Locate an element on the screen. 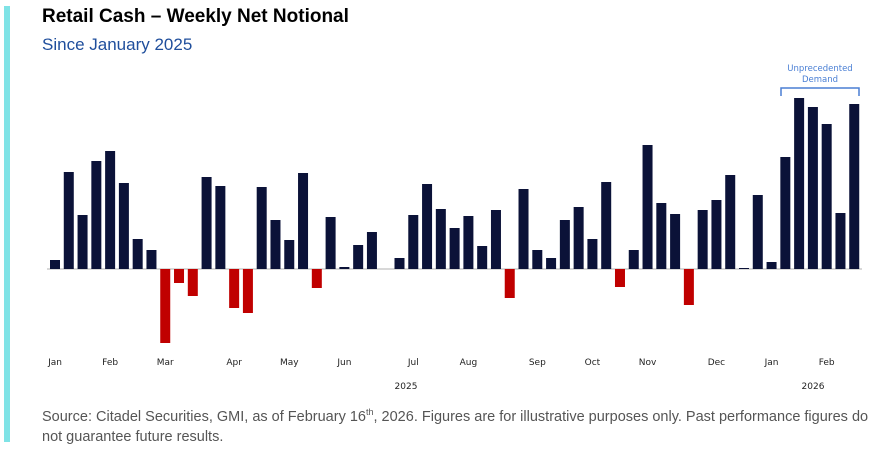  x-tick-label: Mar is located at coordinates (165, 363).